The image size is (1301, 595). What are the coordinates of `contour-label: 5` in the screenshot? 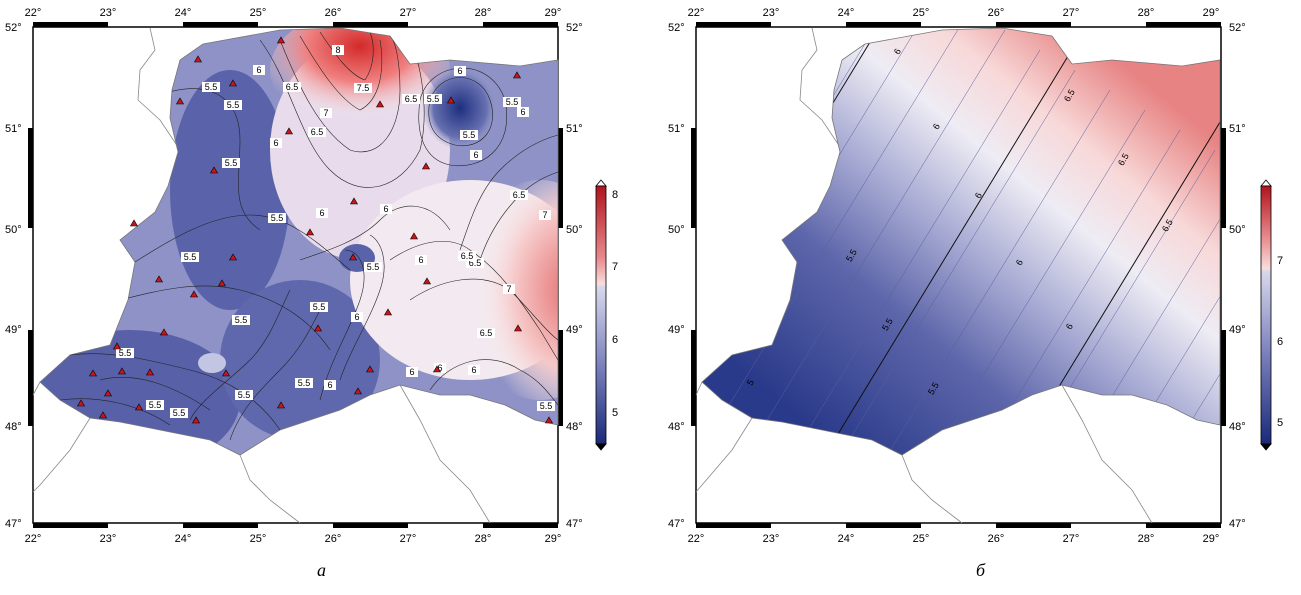 It's located at (750, 382).